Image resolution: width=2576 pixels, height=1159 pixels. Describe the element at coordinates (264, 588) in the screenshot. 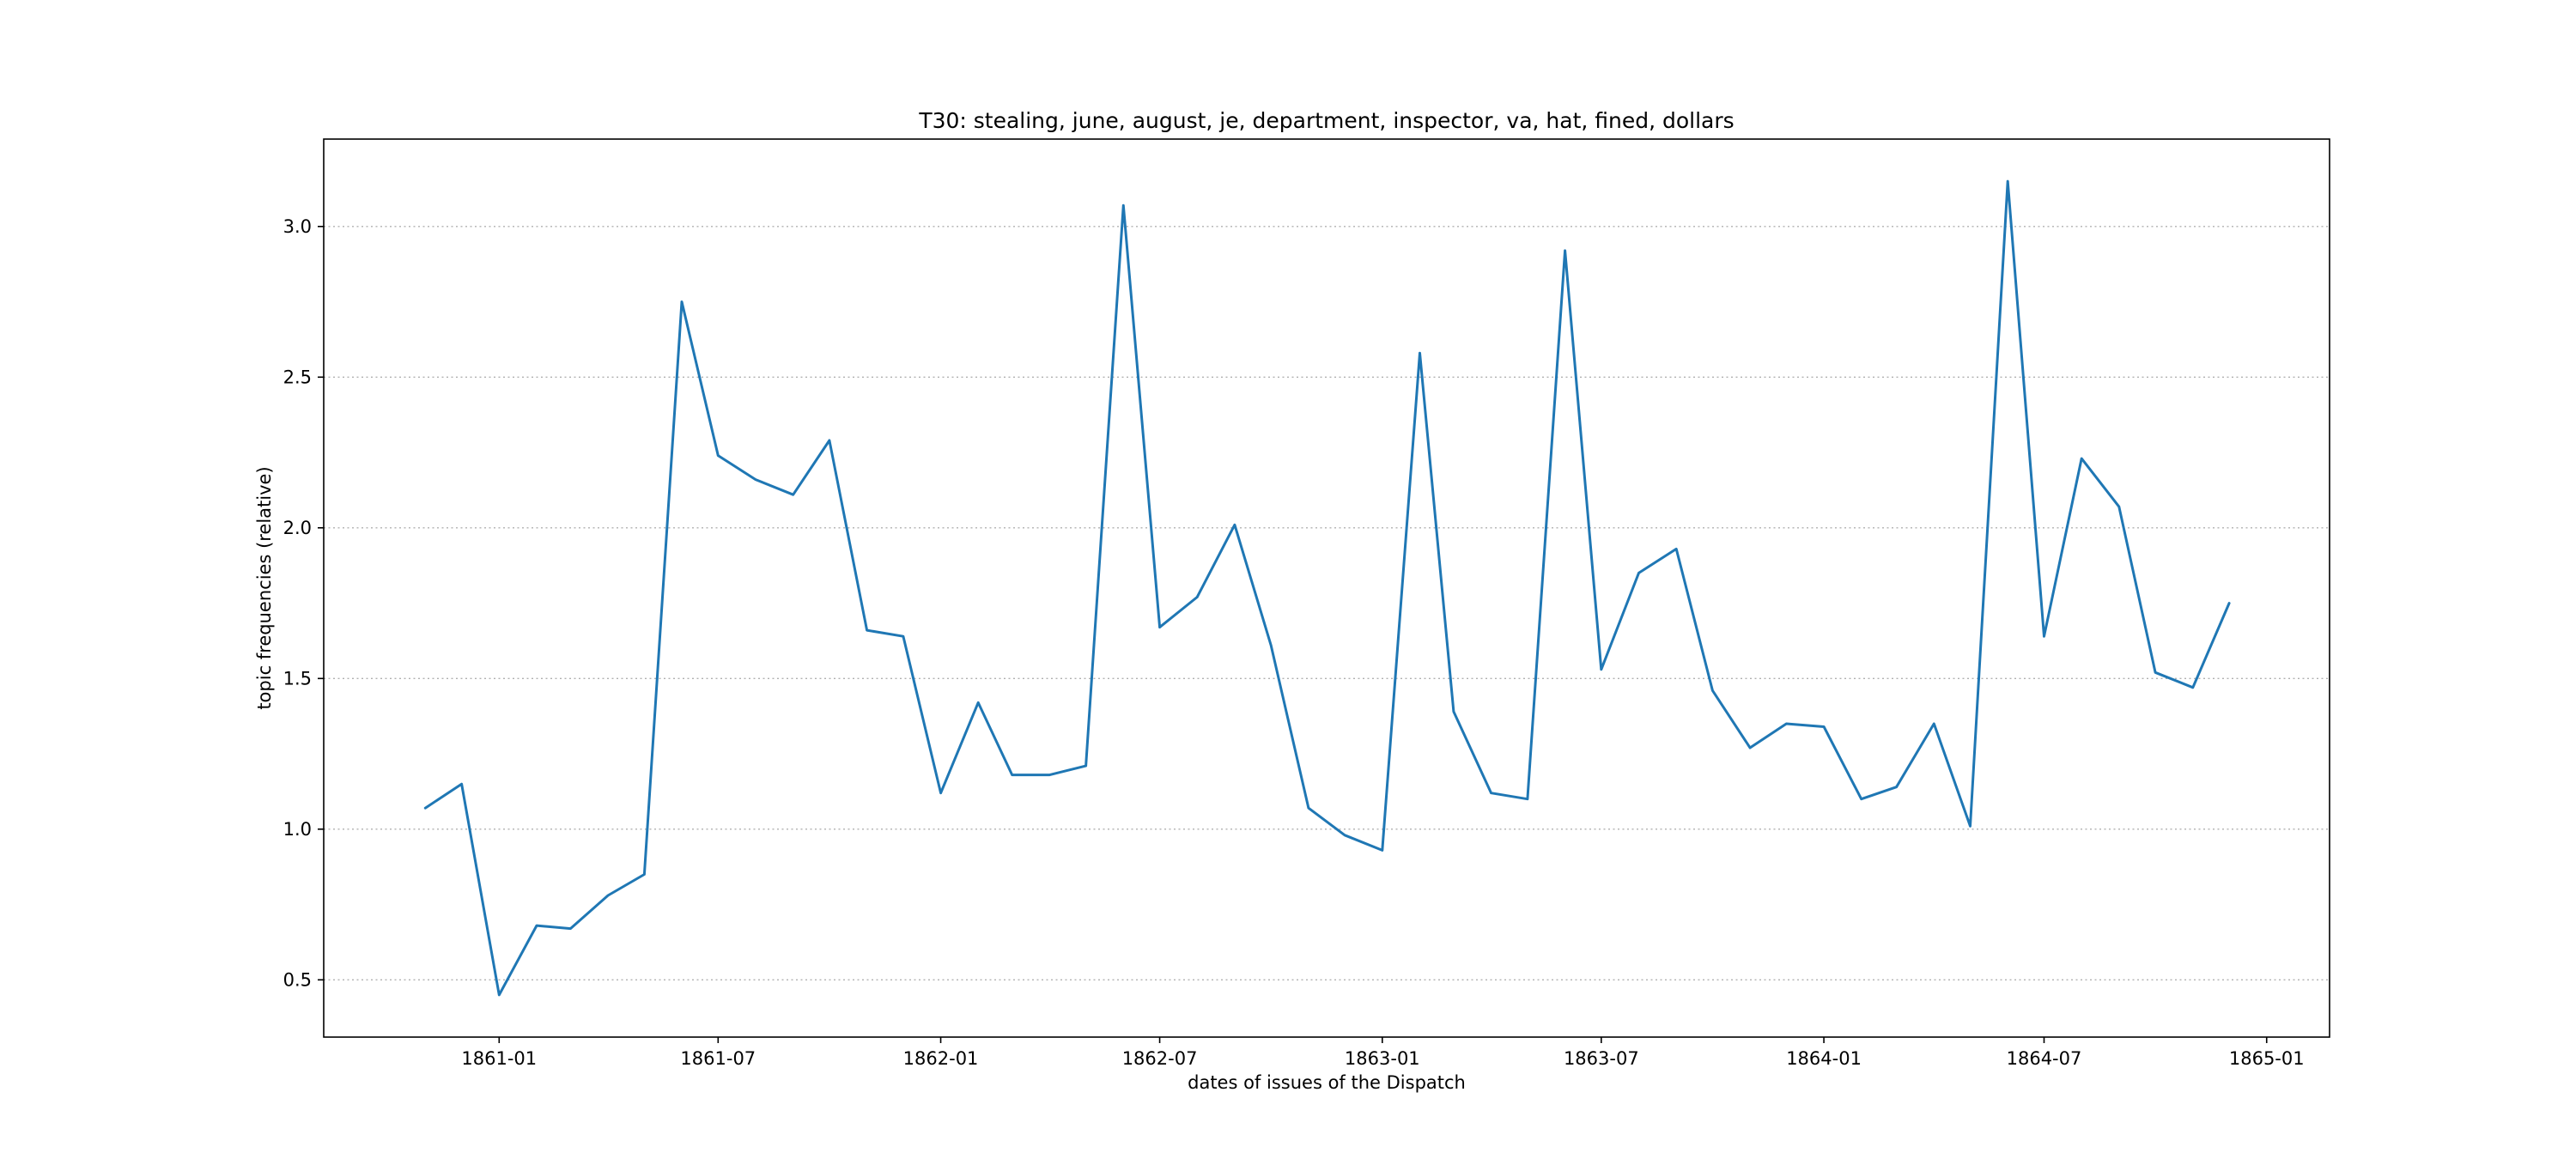

I see `y-axis-label: topic frequencies (relative)` at that location.